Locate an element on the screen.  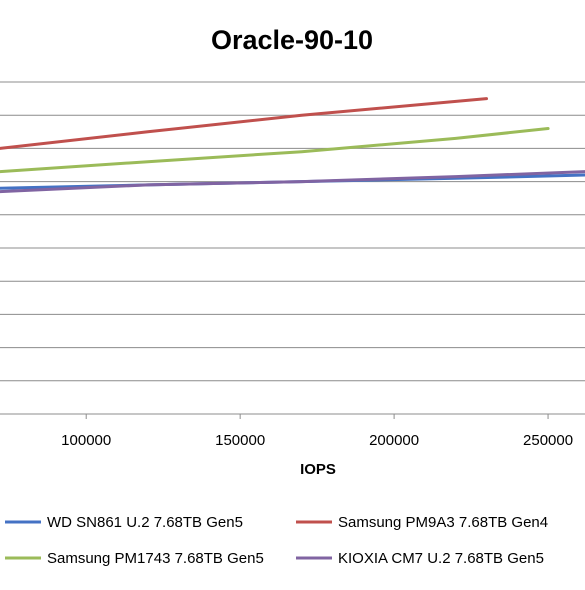
legend-label: KIOXIA CM7 U.2 7.68TB Gen5 is located at coordinates (441, 558).